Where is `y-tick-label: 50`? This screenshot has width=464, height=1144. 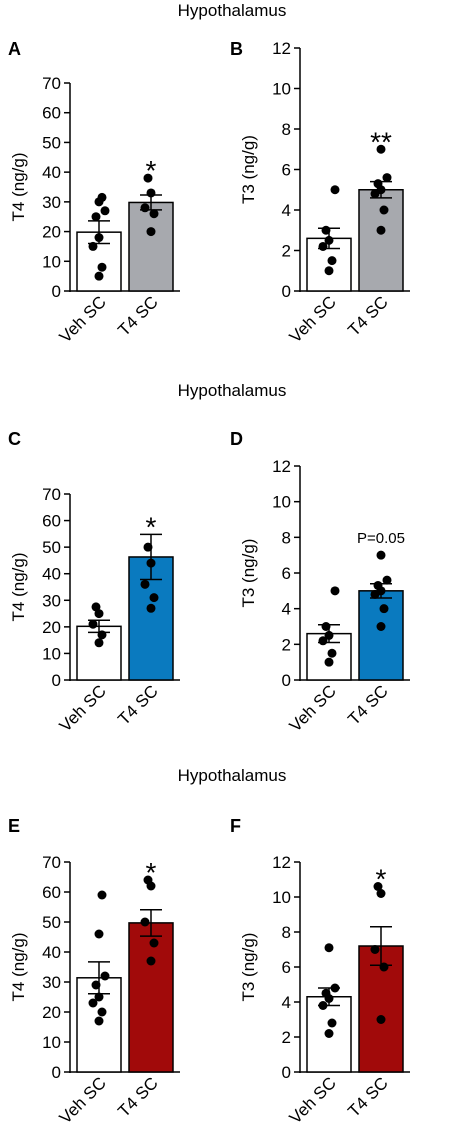 y-tick-label: 50 is located at coordinates (51, 142).